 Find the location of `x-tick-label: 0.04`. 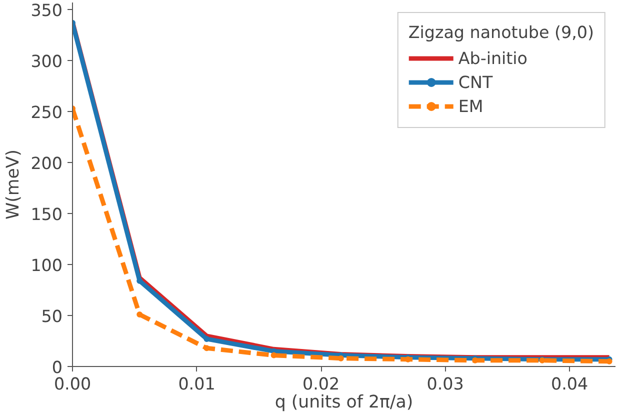

x-tick-label: 0.04 is located at coordinates (569, 384).